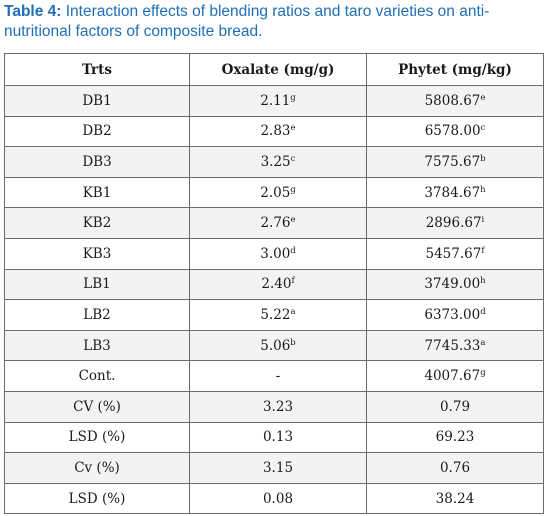 The image size is (547, 516). What do you see at coordinates (452, 100) in the screenshot?
I see `phytet-value: 5808.67` at bounding box center [452, 100].